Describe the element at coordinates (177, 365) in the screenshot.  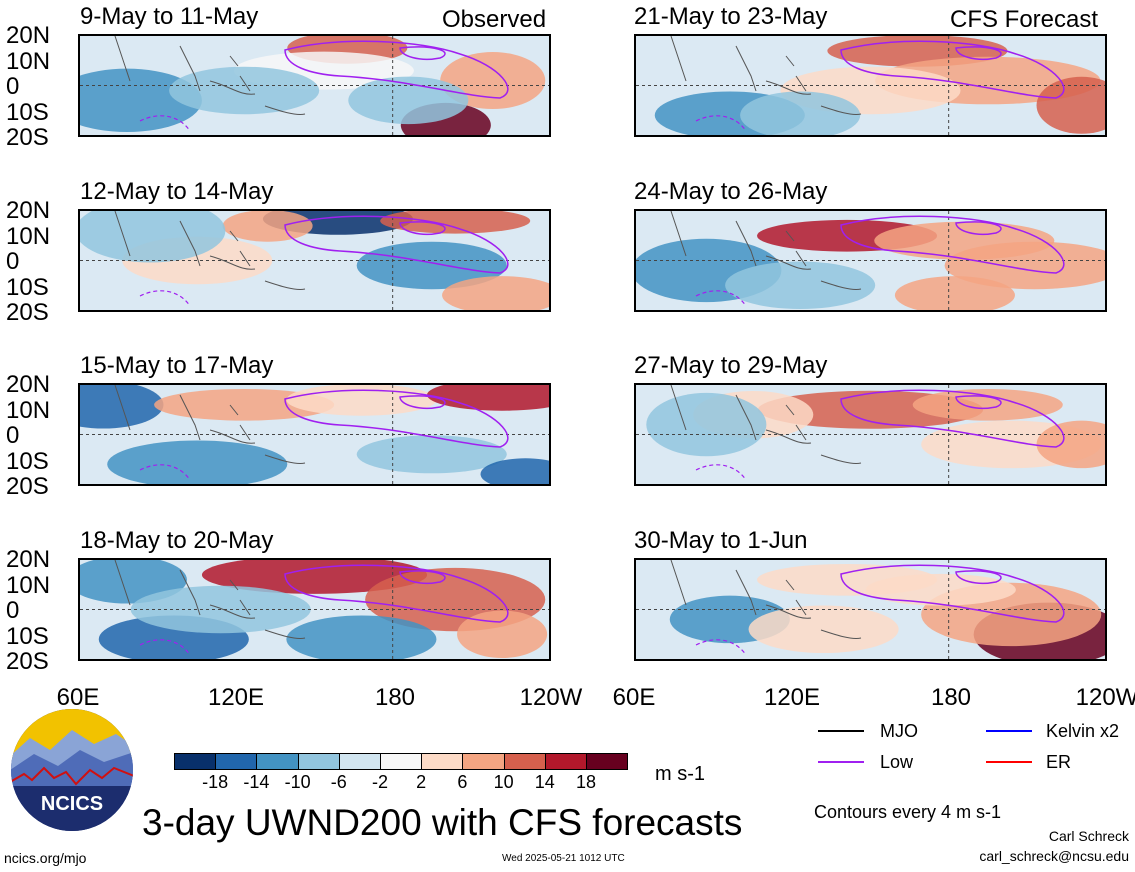
I see `panel-title: 15-May to 17-May` at that location.